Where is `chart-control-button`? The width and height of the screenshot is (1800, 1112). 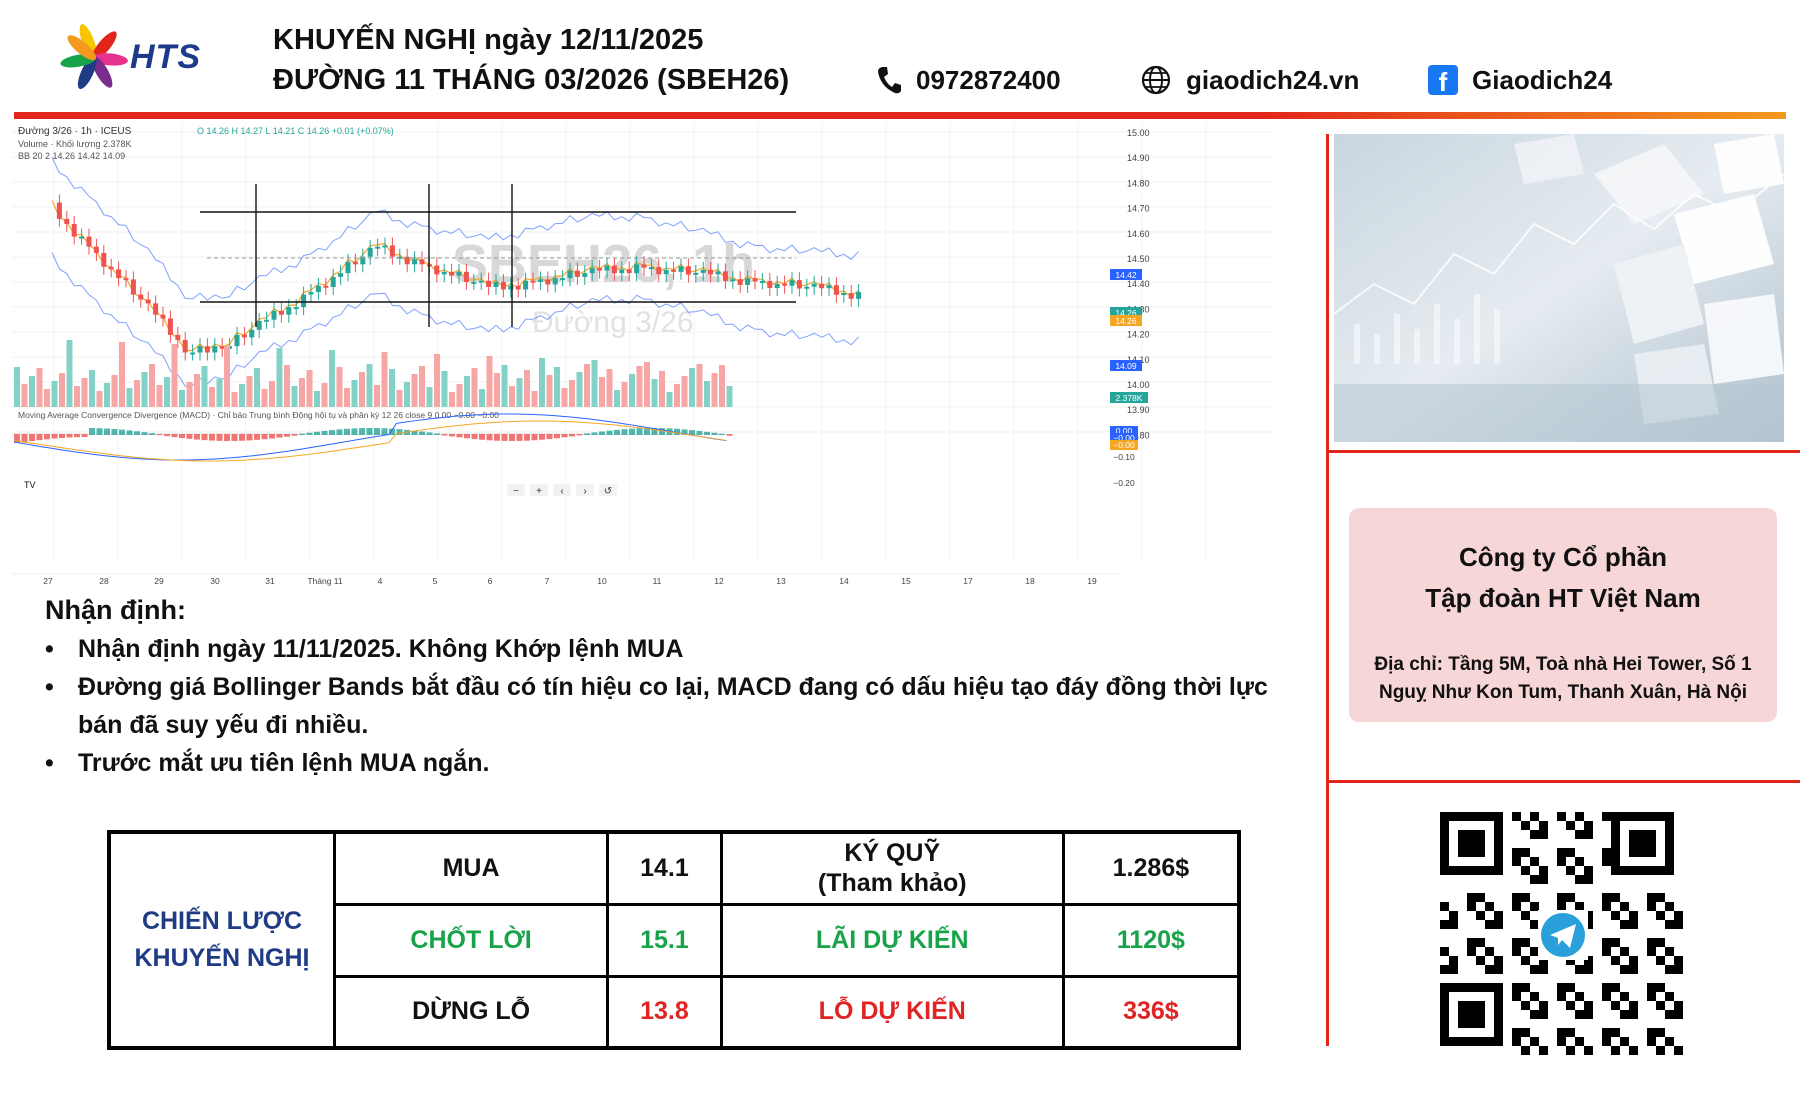
chart-control-button is located at coordinates (608, 490).